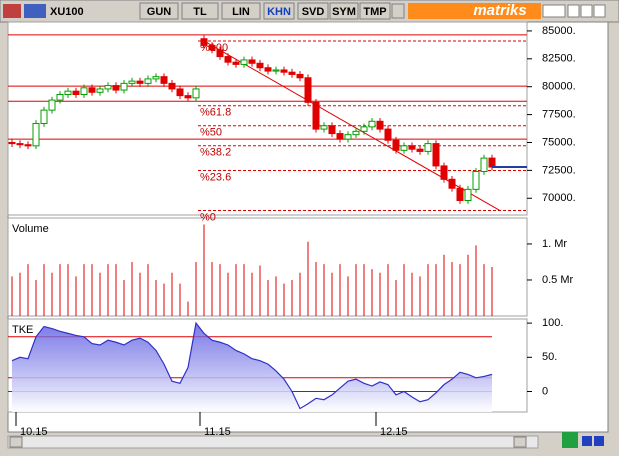 The width and height of the screenshot is (619, 456). What do you see at coordinates (559, 59) in the screenshot?
I see `y-tick-label: 82500.` at bounding box center [559, 59].